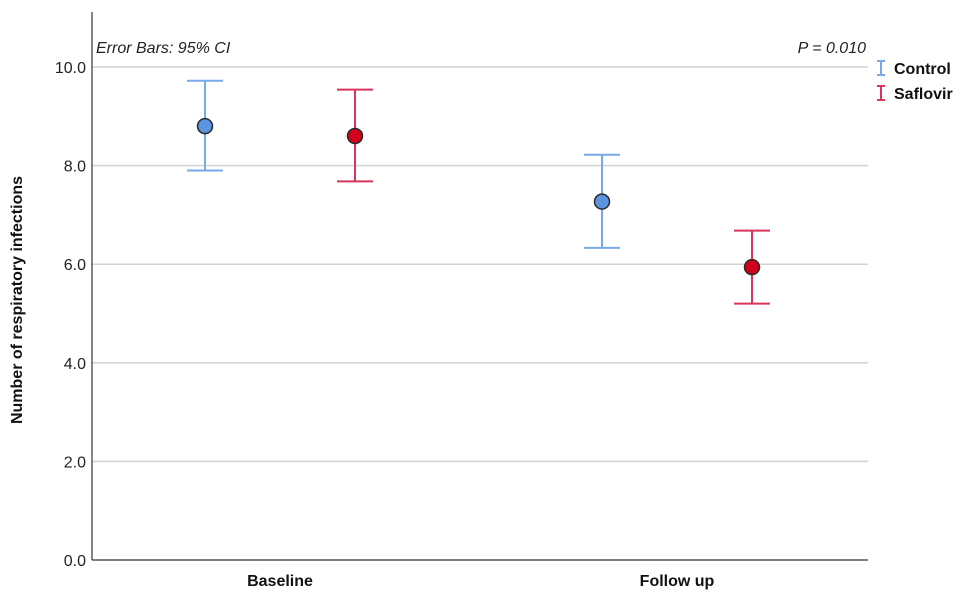 This screenshot has width=973, height=592. What do you see at coordinates (70, 315) in the screenshot?
I see `y-tick-labels: 0.0 2.0 4.0 6.0 8.0 10.0` at bounding box center [70, 315].